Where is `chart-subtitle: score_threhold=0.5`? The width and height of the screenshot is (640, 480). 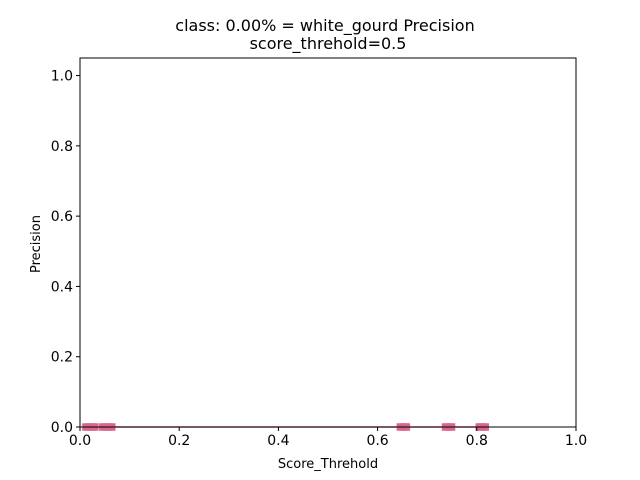
chart-subtitle: score_threhold=0.5 is located at coordinates (328, 44).